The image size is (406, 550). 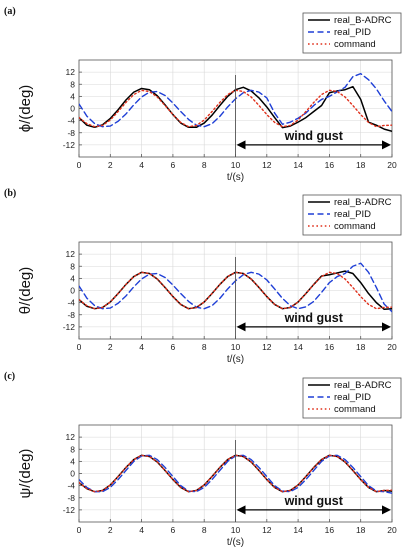 What do you see at coordinates (25, 109) in the screenshot?
I see `y-axis-label: ϕ/(deg)` at bounding box center [25, 109].